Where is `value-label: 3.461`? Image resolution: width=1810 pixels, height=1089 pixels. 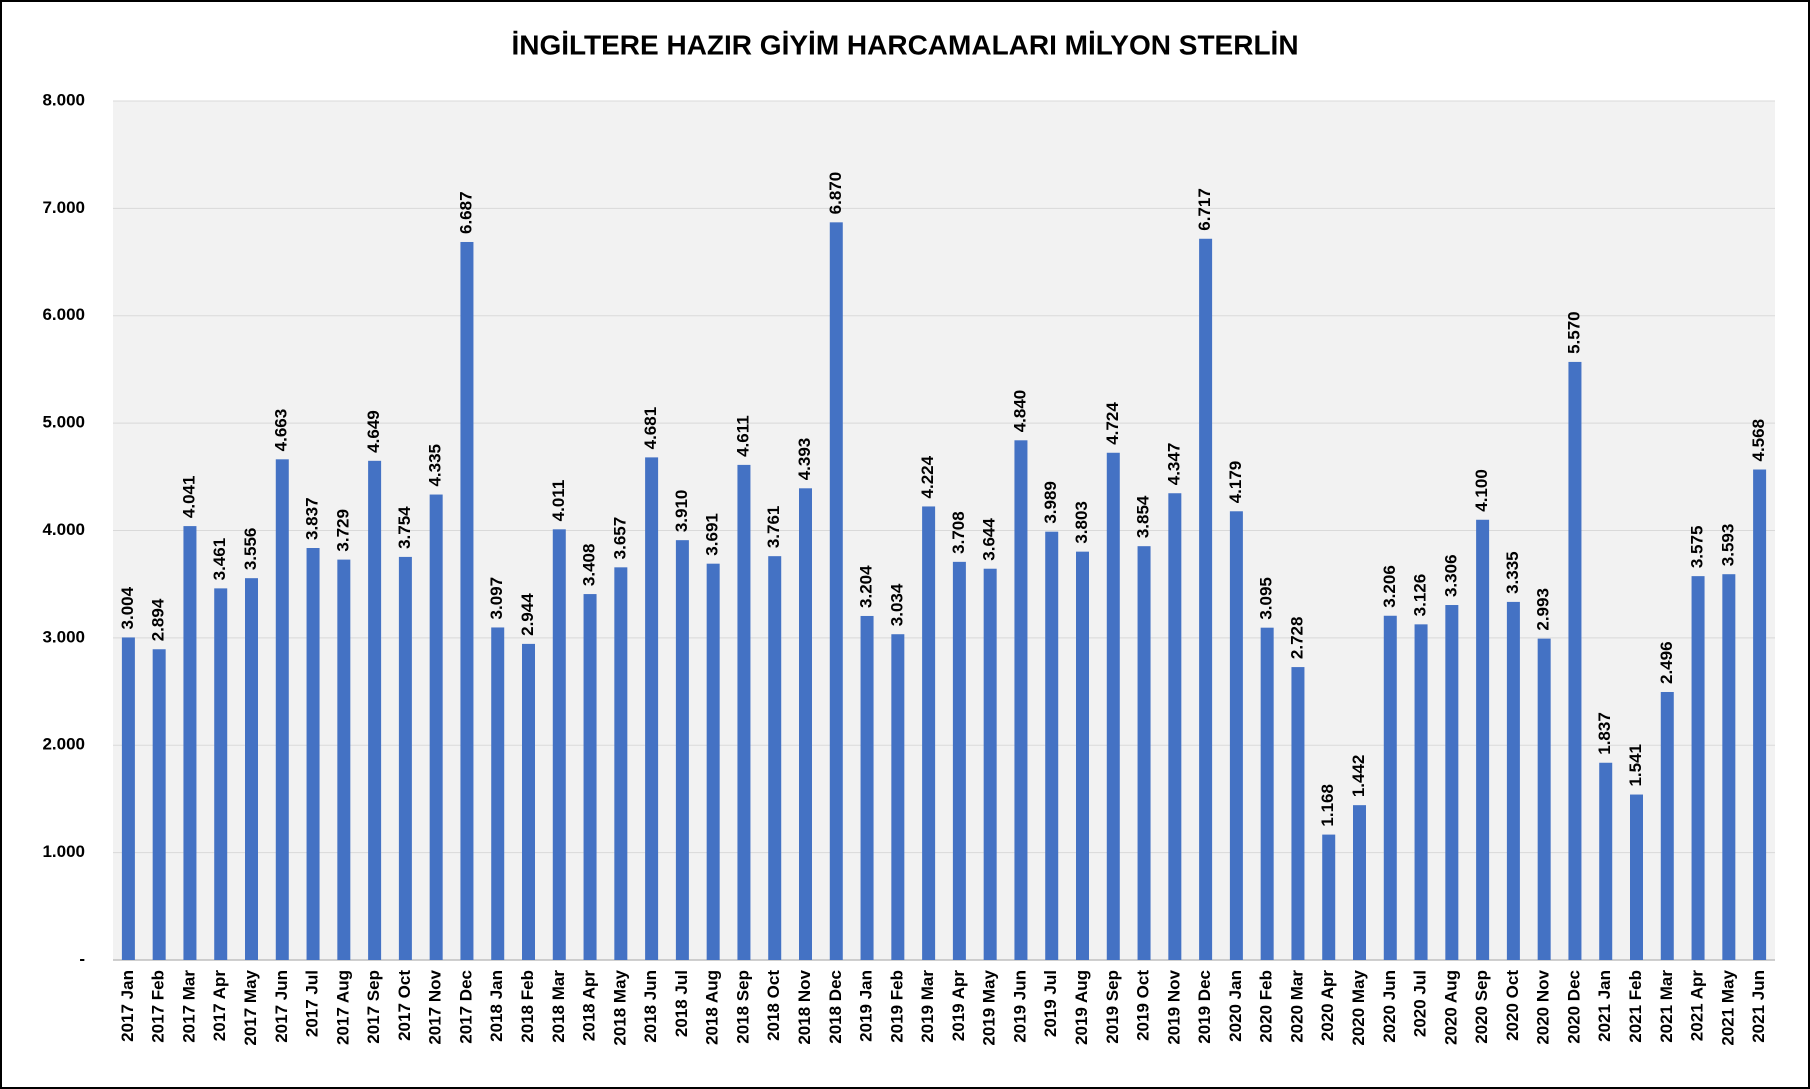
value-label: 3.461 is located at coordinates (219, 559).